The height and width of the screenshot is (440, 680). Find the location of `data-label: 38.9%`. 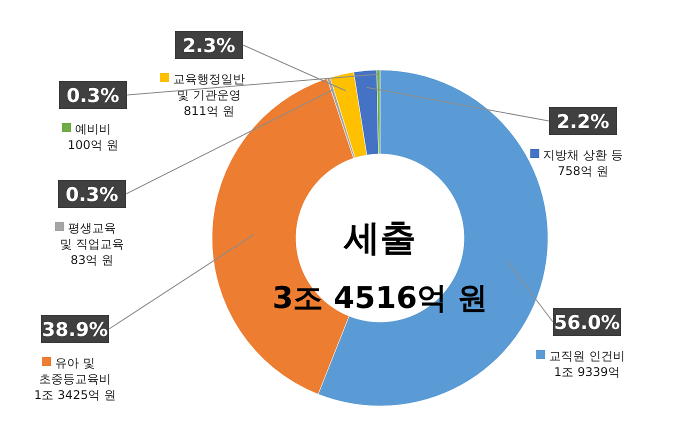

data-label: 38.9% is located at coordinates (75, 330).